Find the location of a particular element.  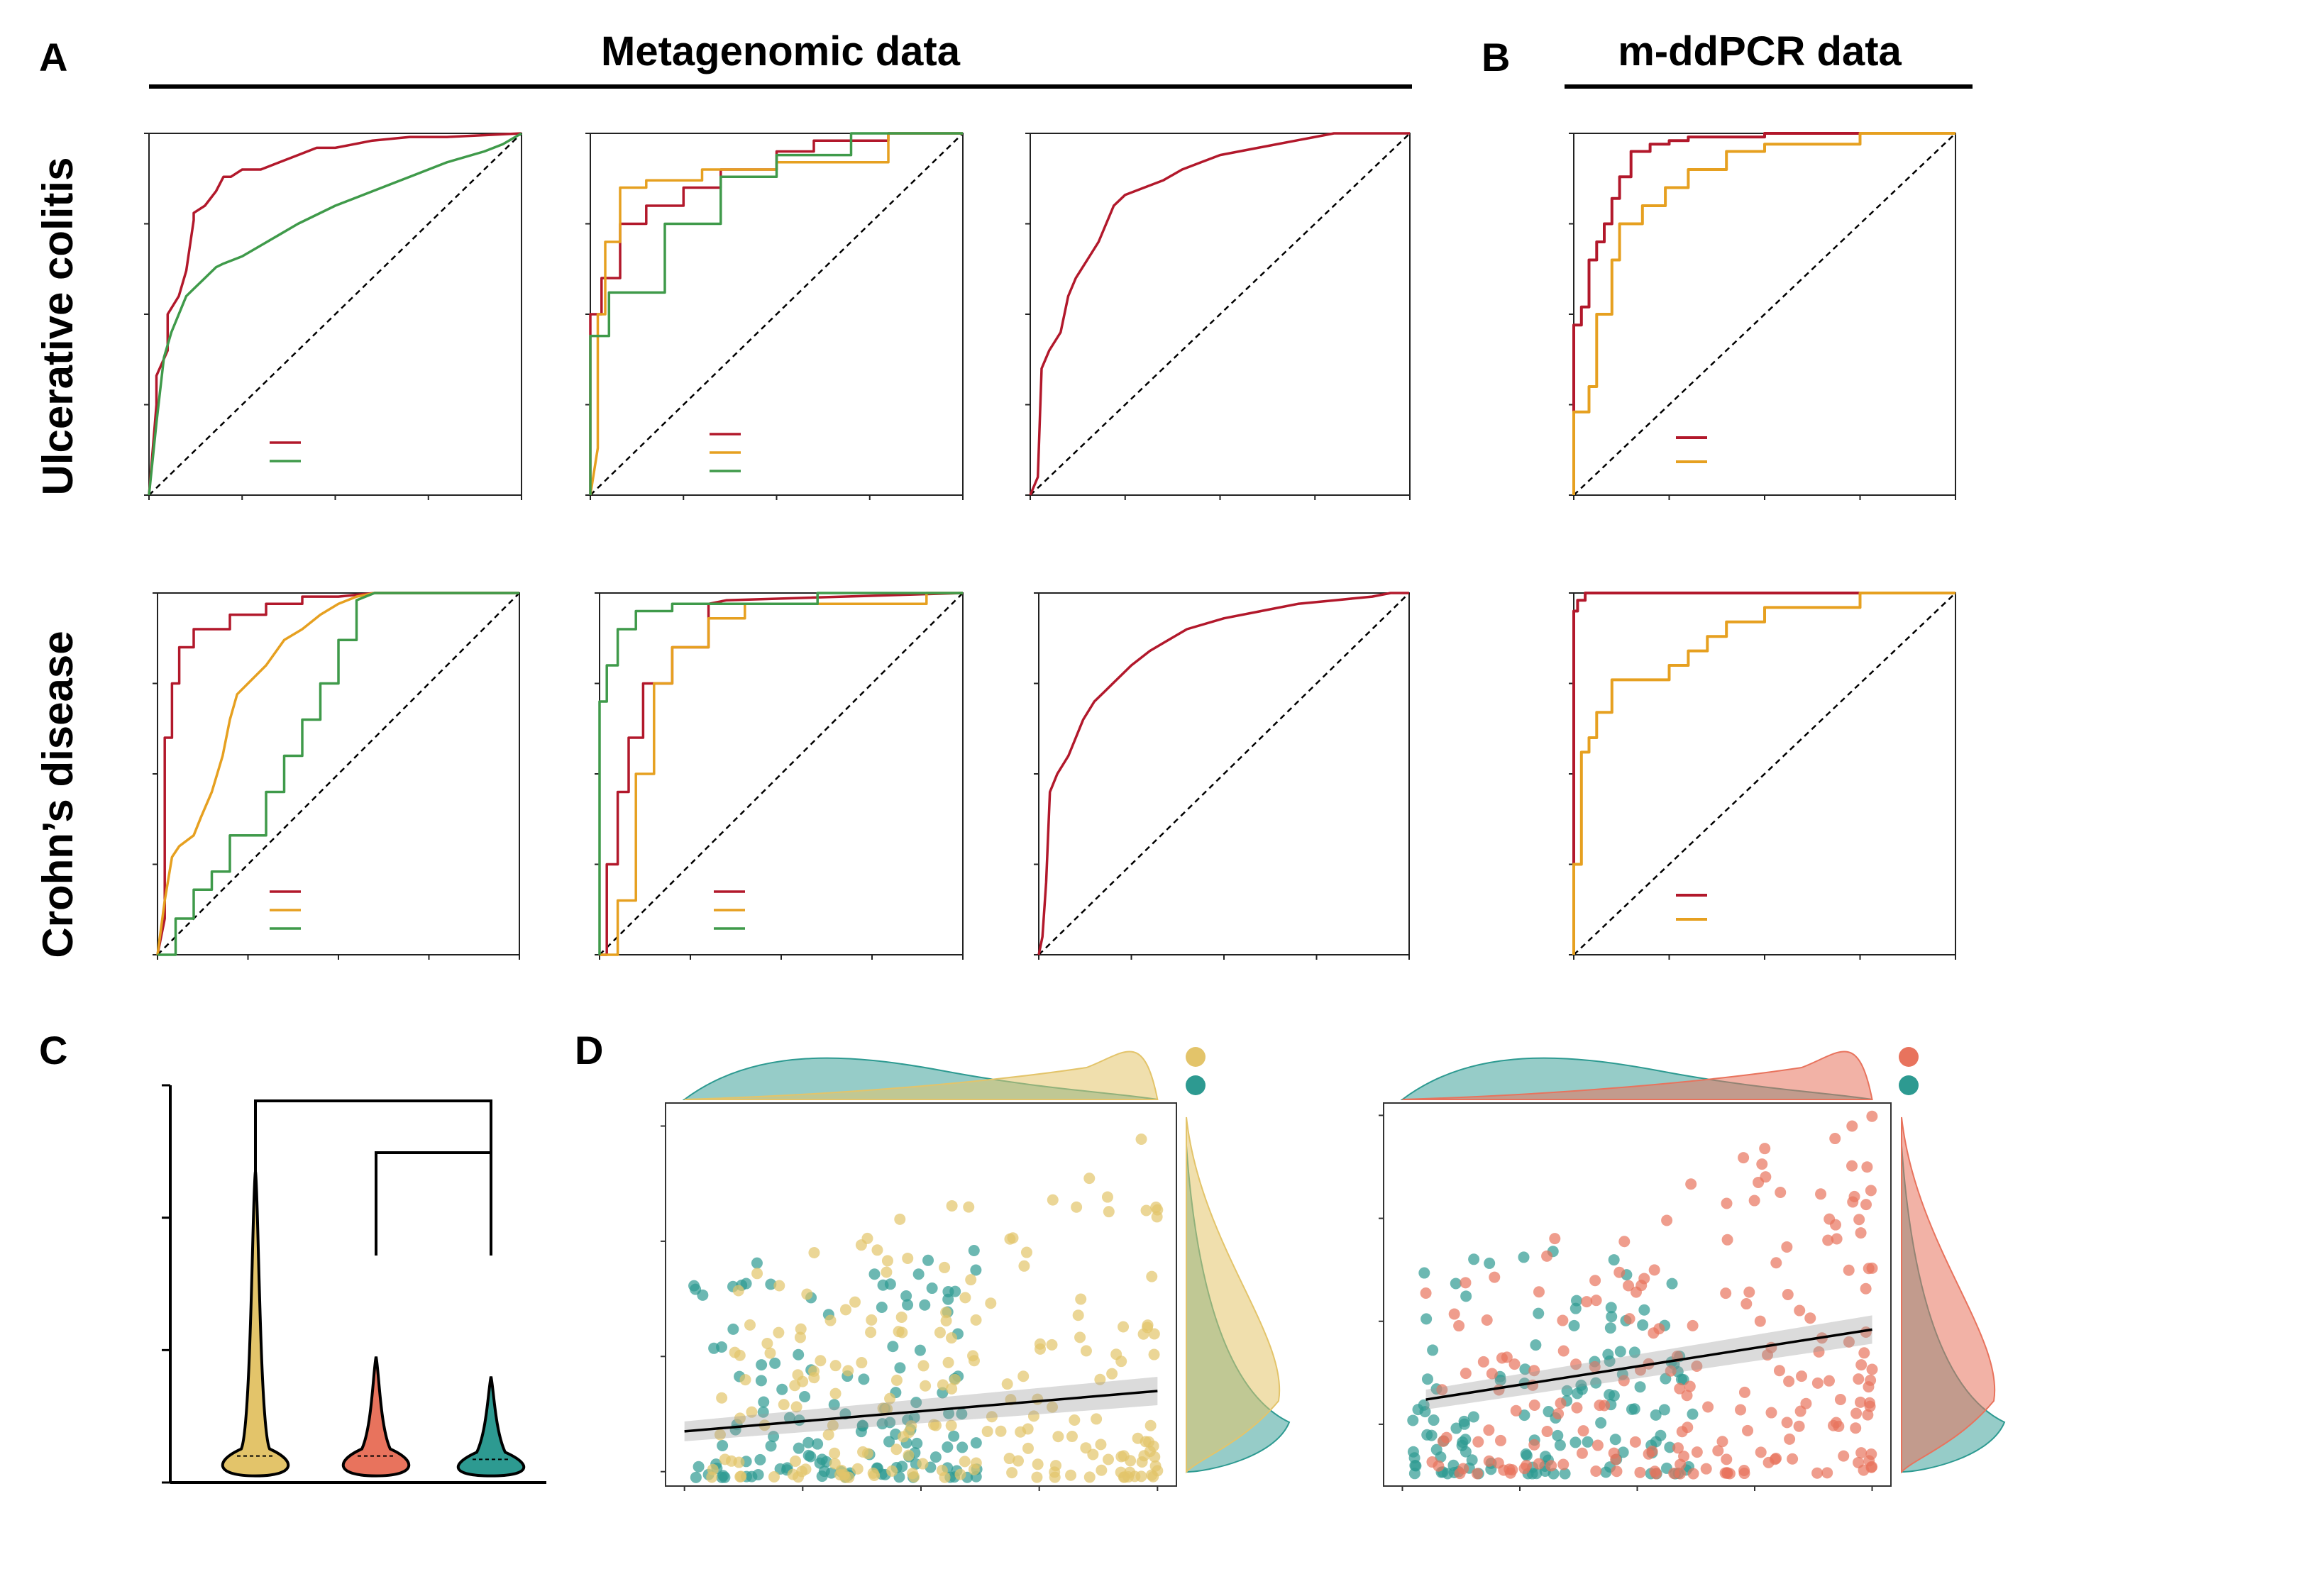

roc-curve-usa is located at coordinates (776, 313).